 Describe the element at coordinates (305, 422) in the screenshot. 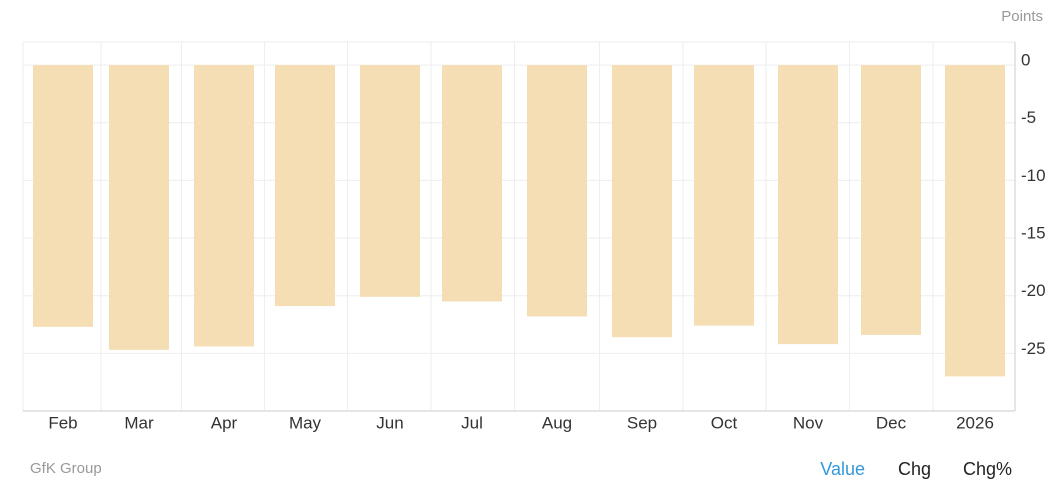

I see `x-tick-label: May` at that location.